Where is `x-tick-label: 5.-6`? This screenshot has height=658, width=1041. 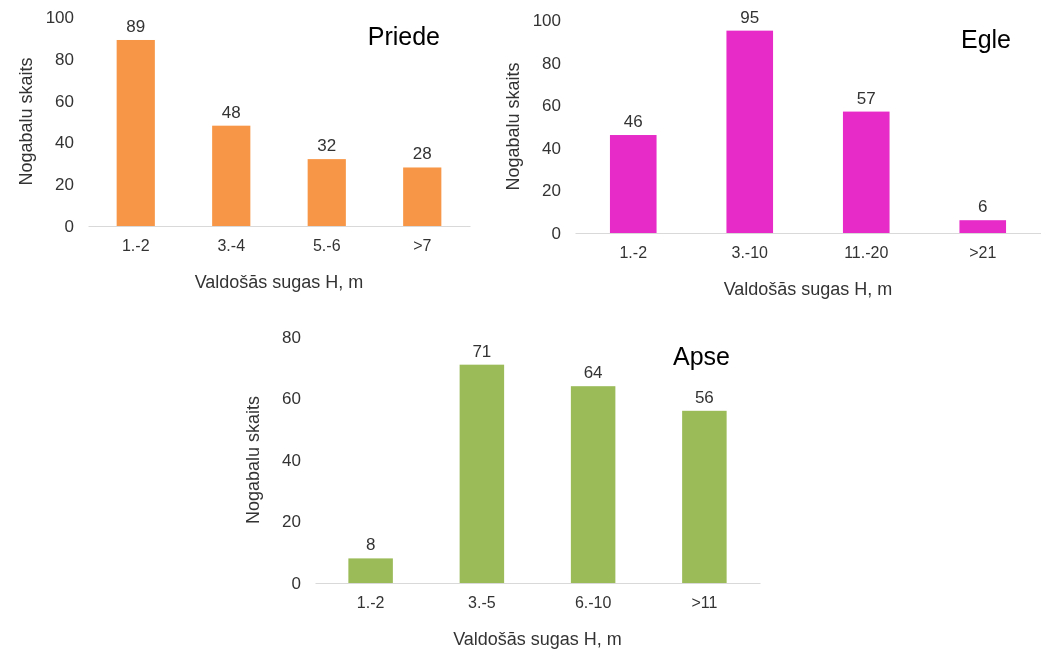
x-tick-label: 5.-6 is located at coordinates (326, 246).